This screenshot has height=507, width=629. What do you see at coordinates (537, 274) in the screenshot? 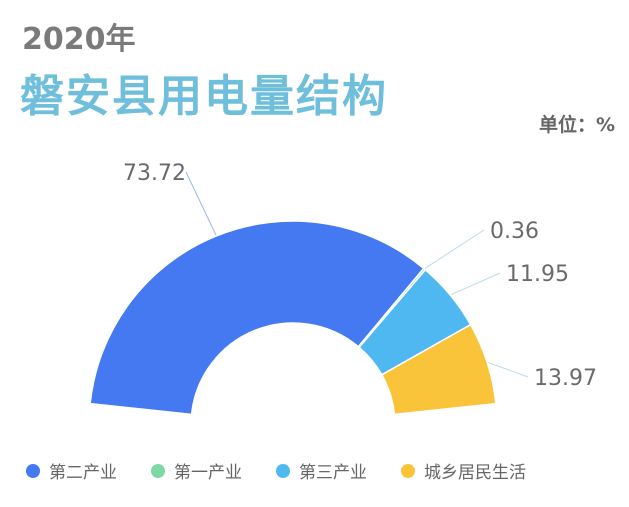
I see `data-label-tertiary-industry: 11.95` at bounding box center [537, 274].